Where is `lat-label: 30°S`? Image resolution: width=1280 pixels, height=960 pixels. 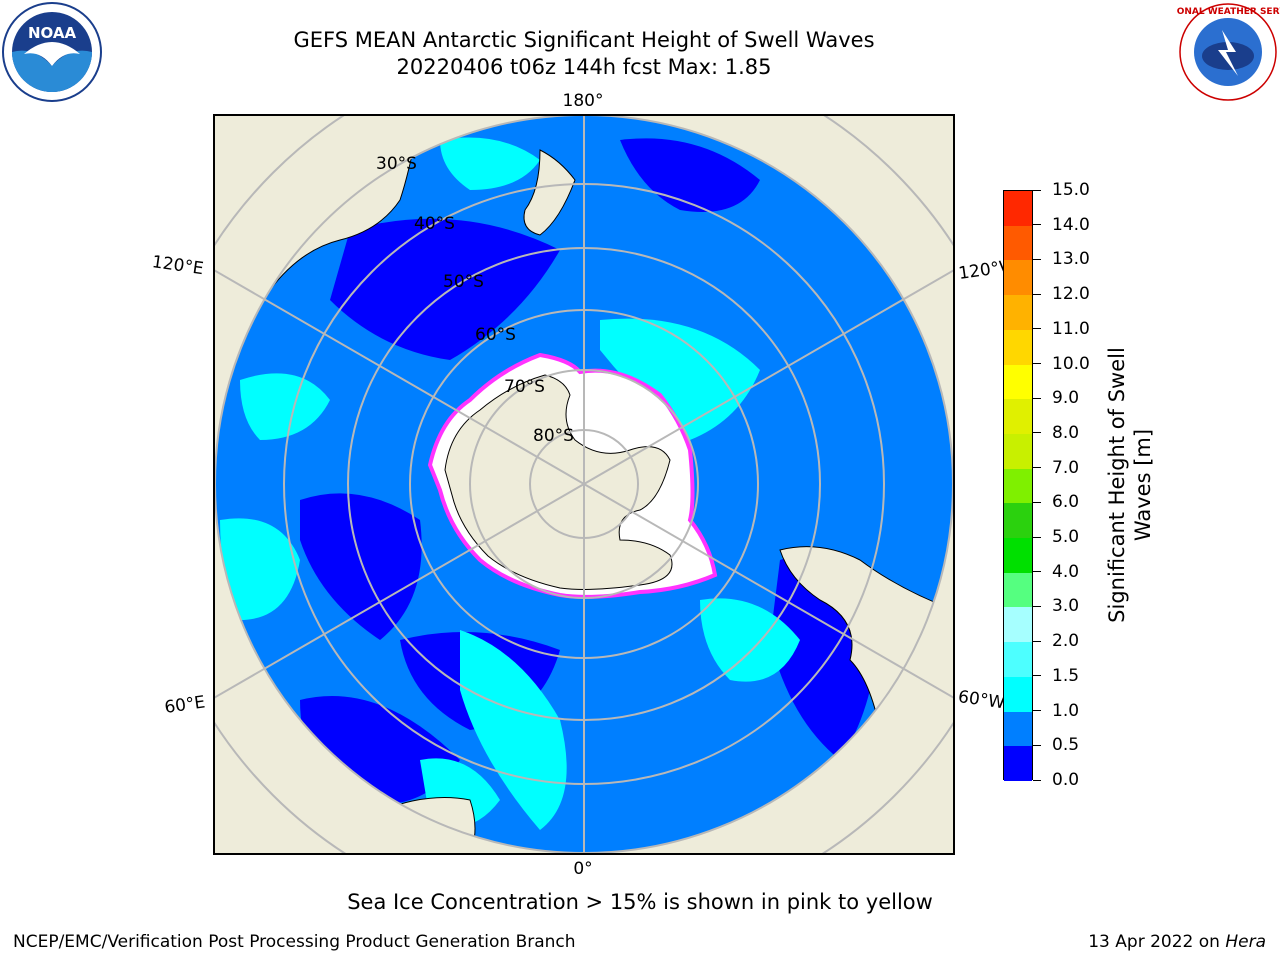
lat-label: 30°S is located at coordinates (396, 164).